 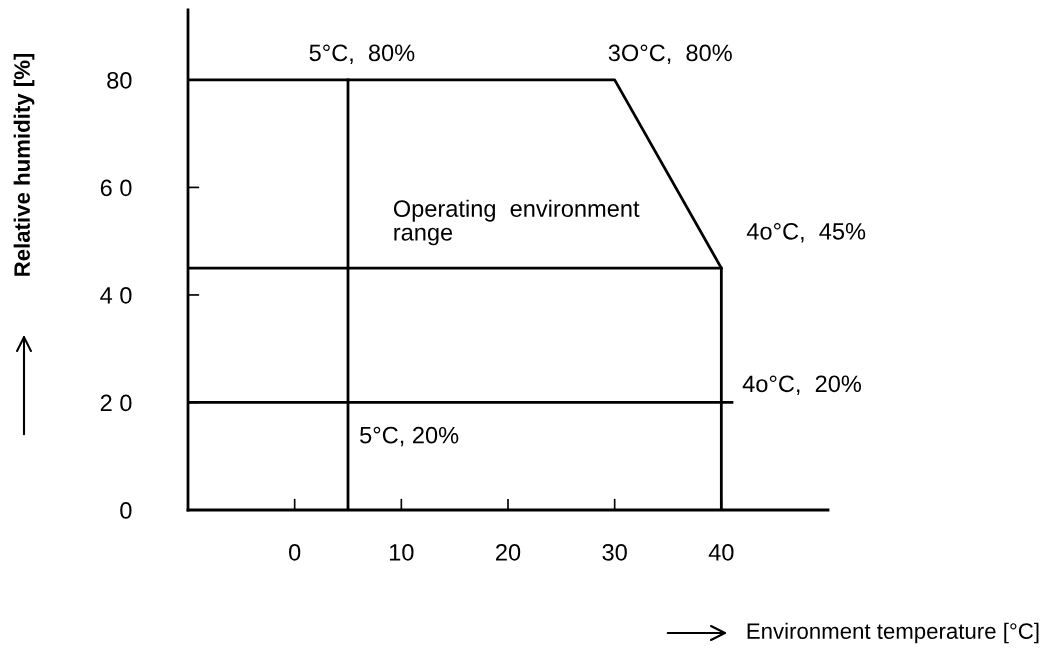 I want to click on annotation: 3O°C, 80%, so click(x=670, y=54).